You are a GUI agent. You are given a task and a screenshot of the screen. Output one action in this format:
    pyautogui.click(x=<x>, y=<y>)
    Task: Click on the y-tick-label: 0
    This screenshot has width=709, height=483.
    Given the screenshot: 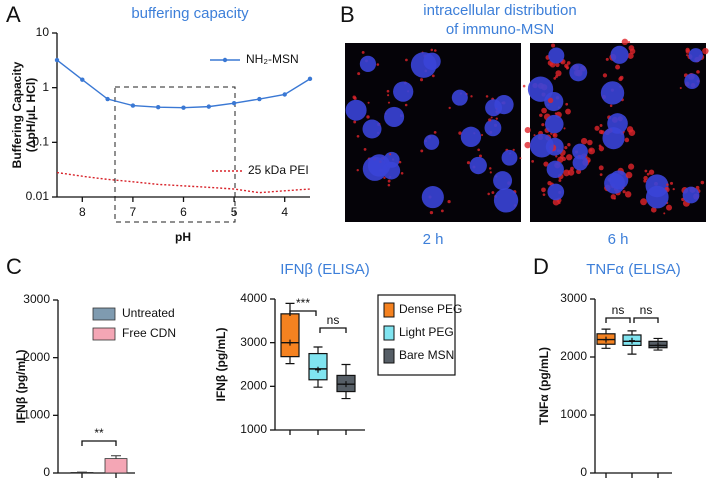 What is the action you would take?
    pyautogui.click(x=46, y=472)
    